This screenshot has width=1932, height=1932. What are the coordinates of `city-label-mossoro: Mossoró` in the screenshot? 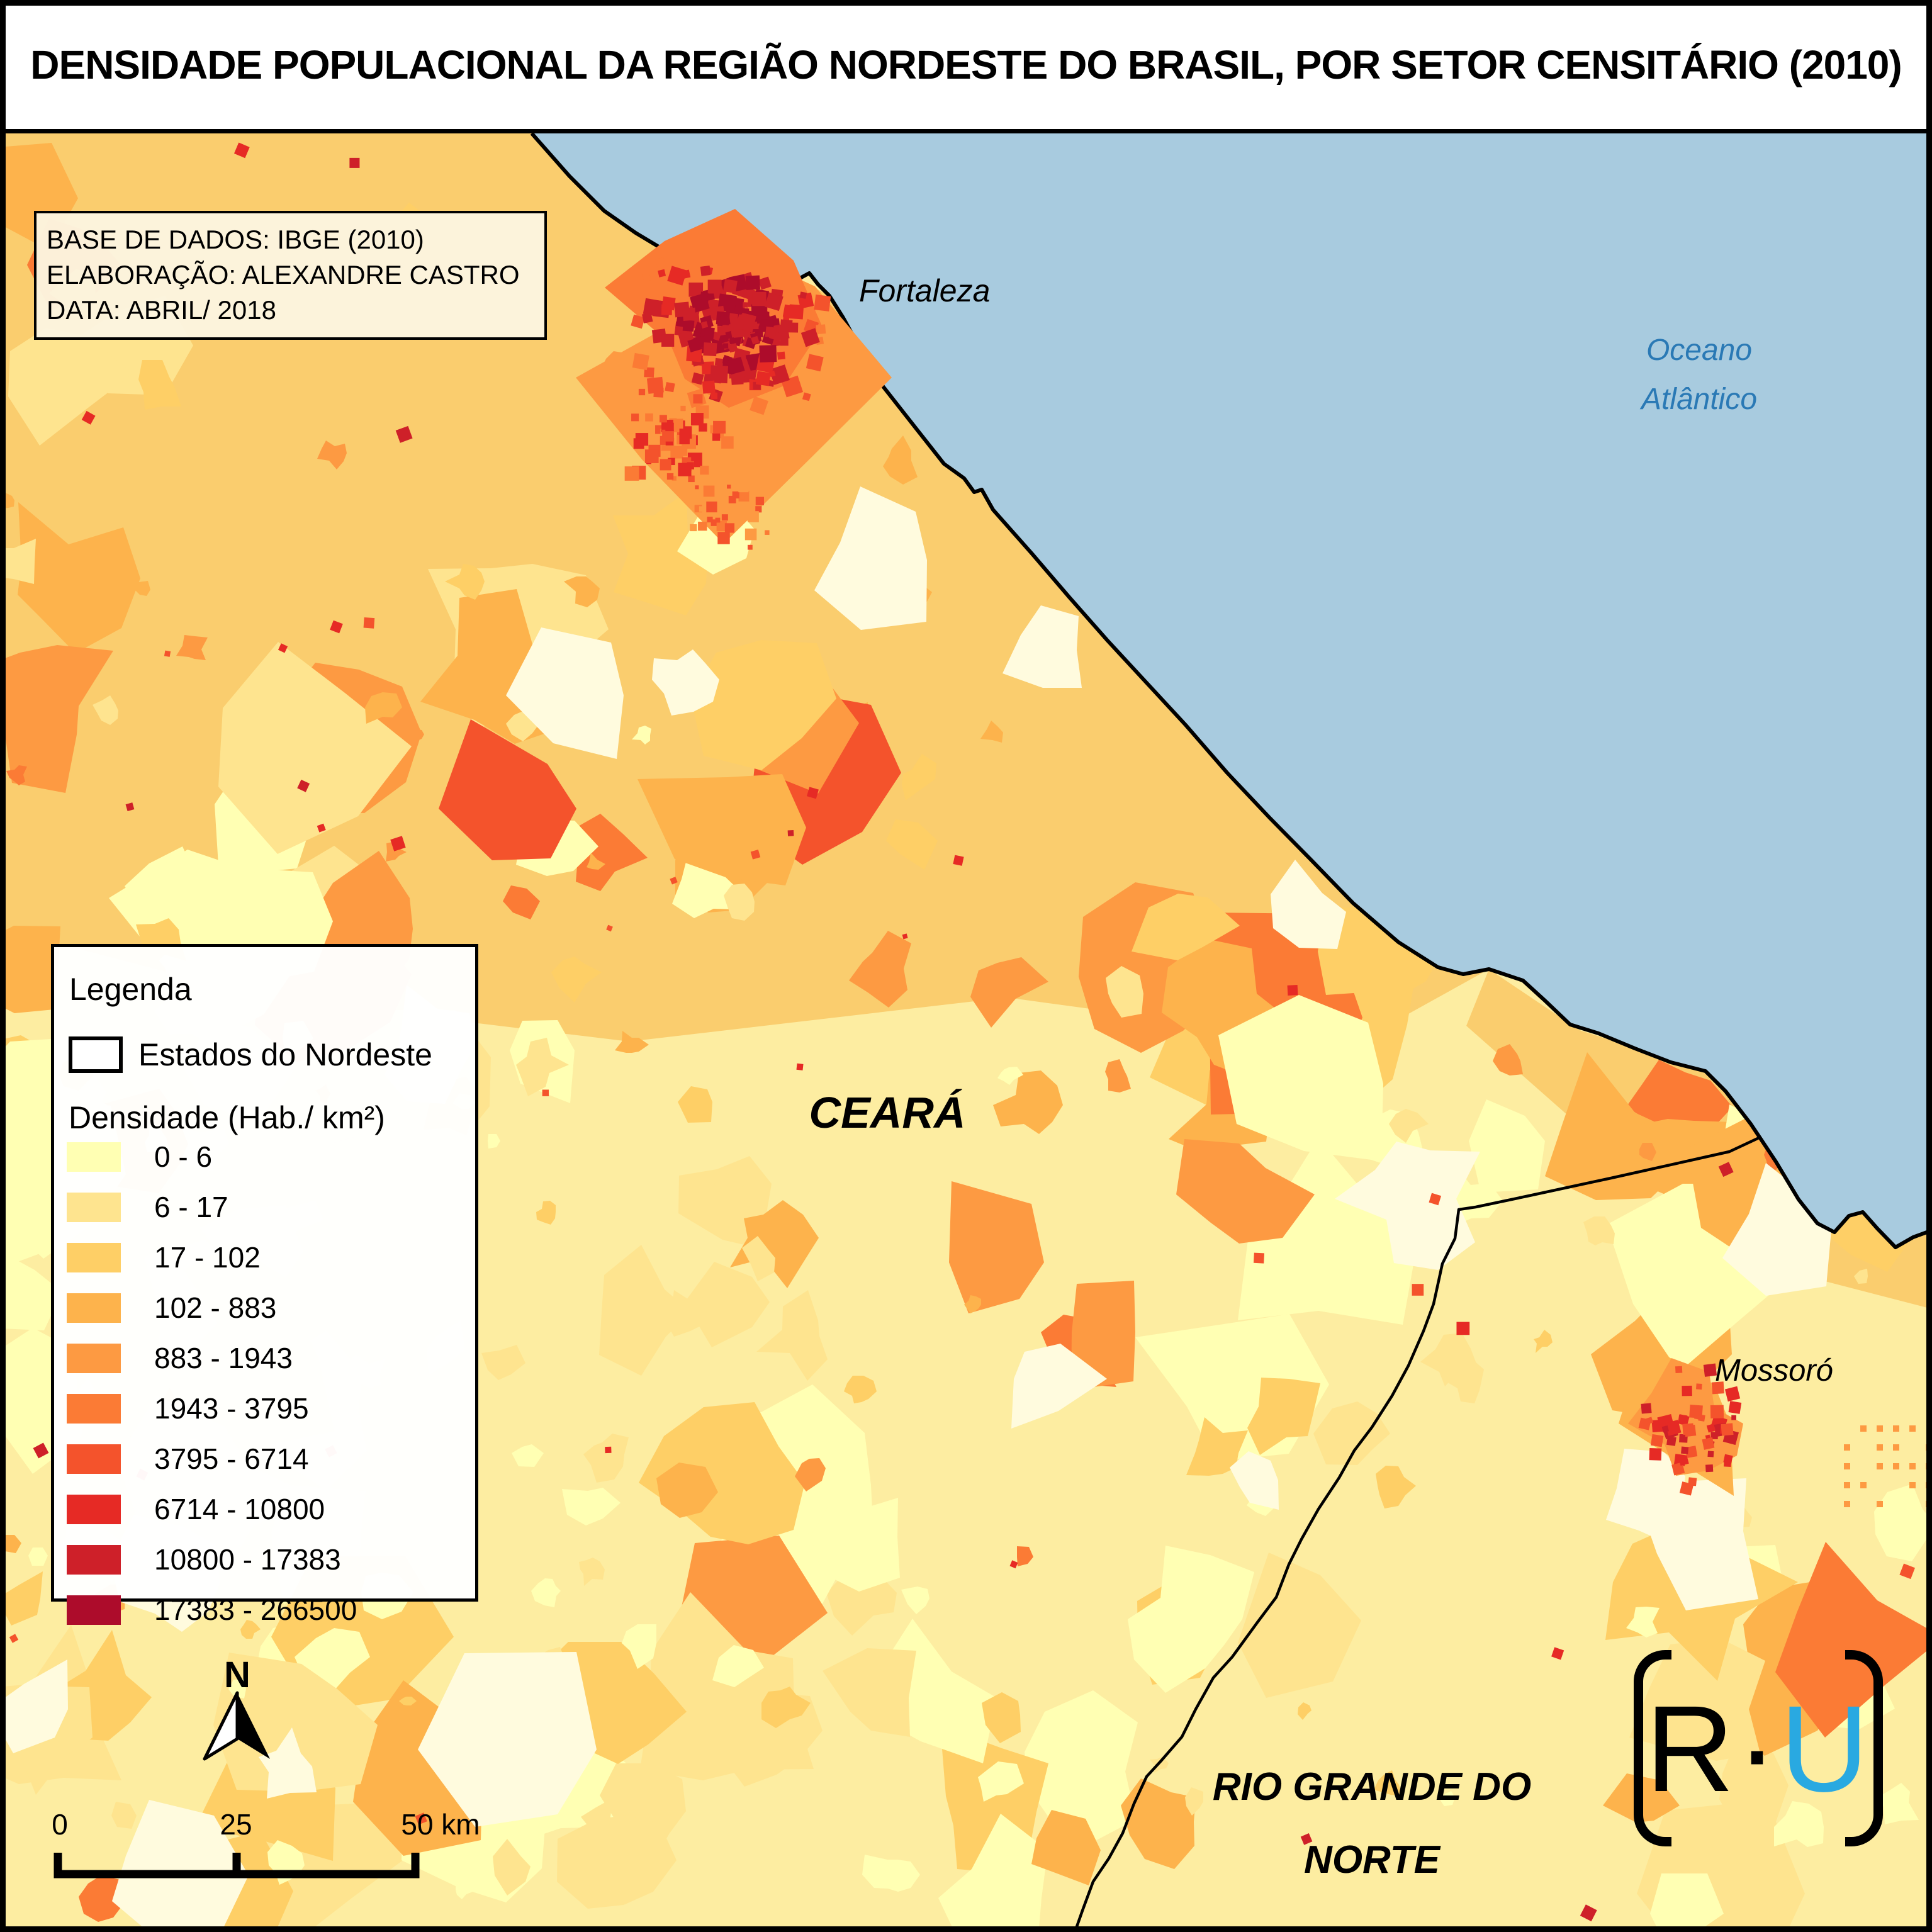 It's located at (1774, 1371).